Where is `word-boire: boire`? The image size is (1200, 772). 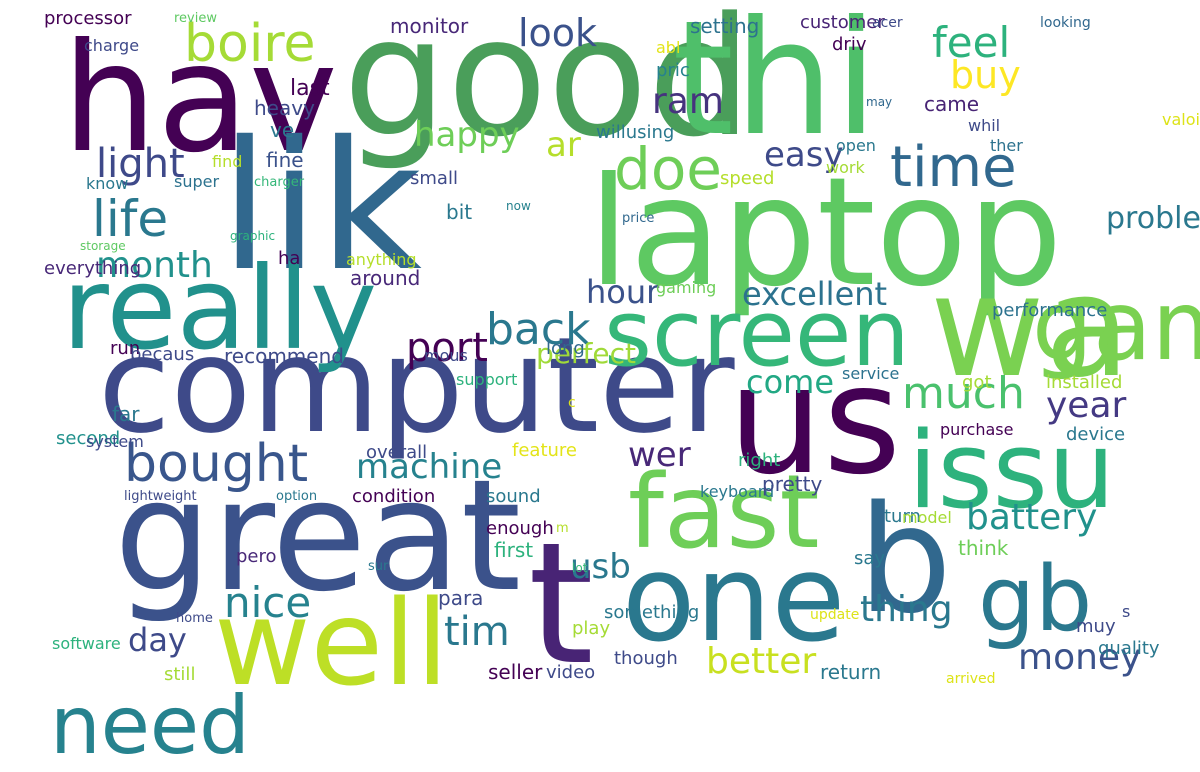 word-boire: boire is located at coordinates (250, 44).